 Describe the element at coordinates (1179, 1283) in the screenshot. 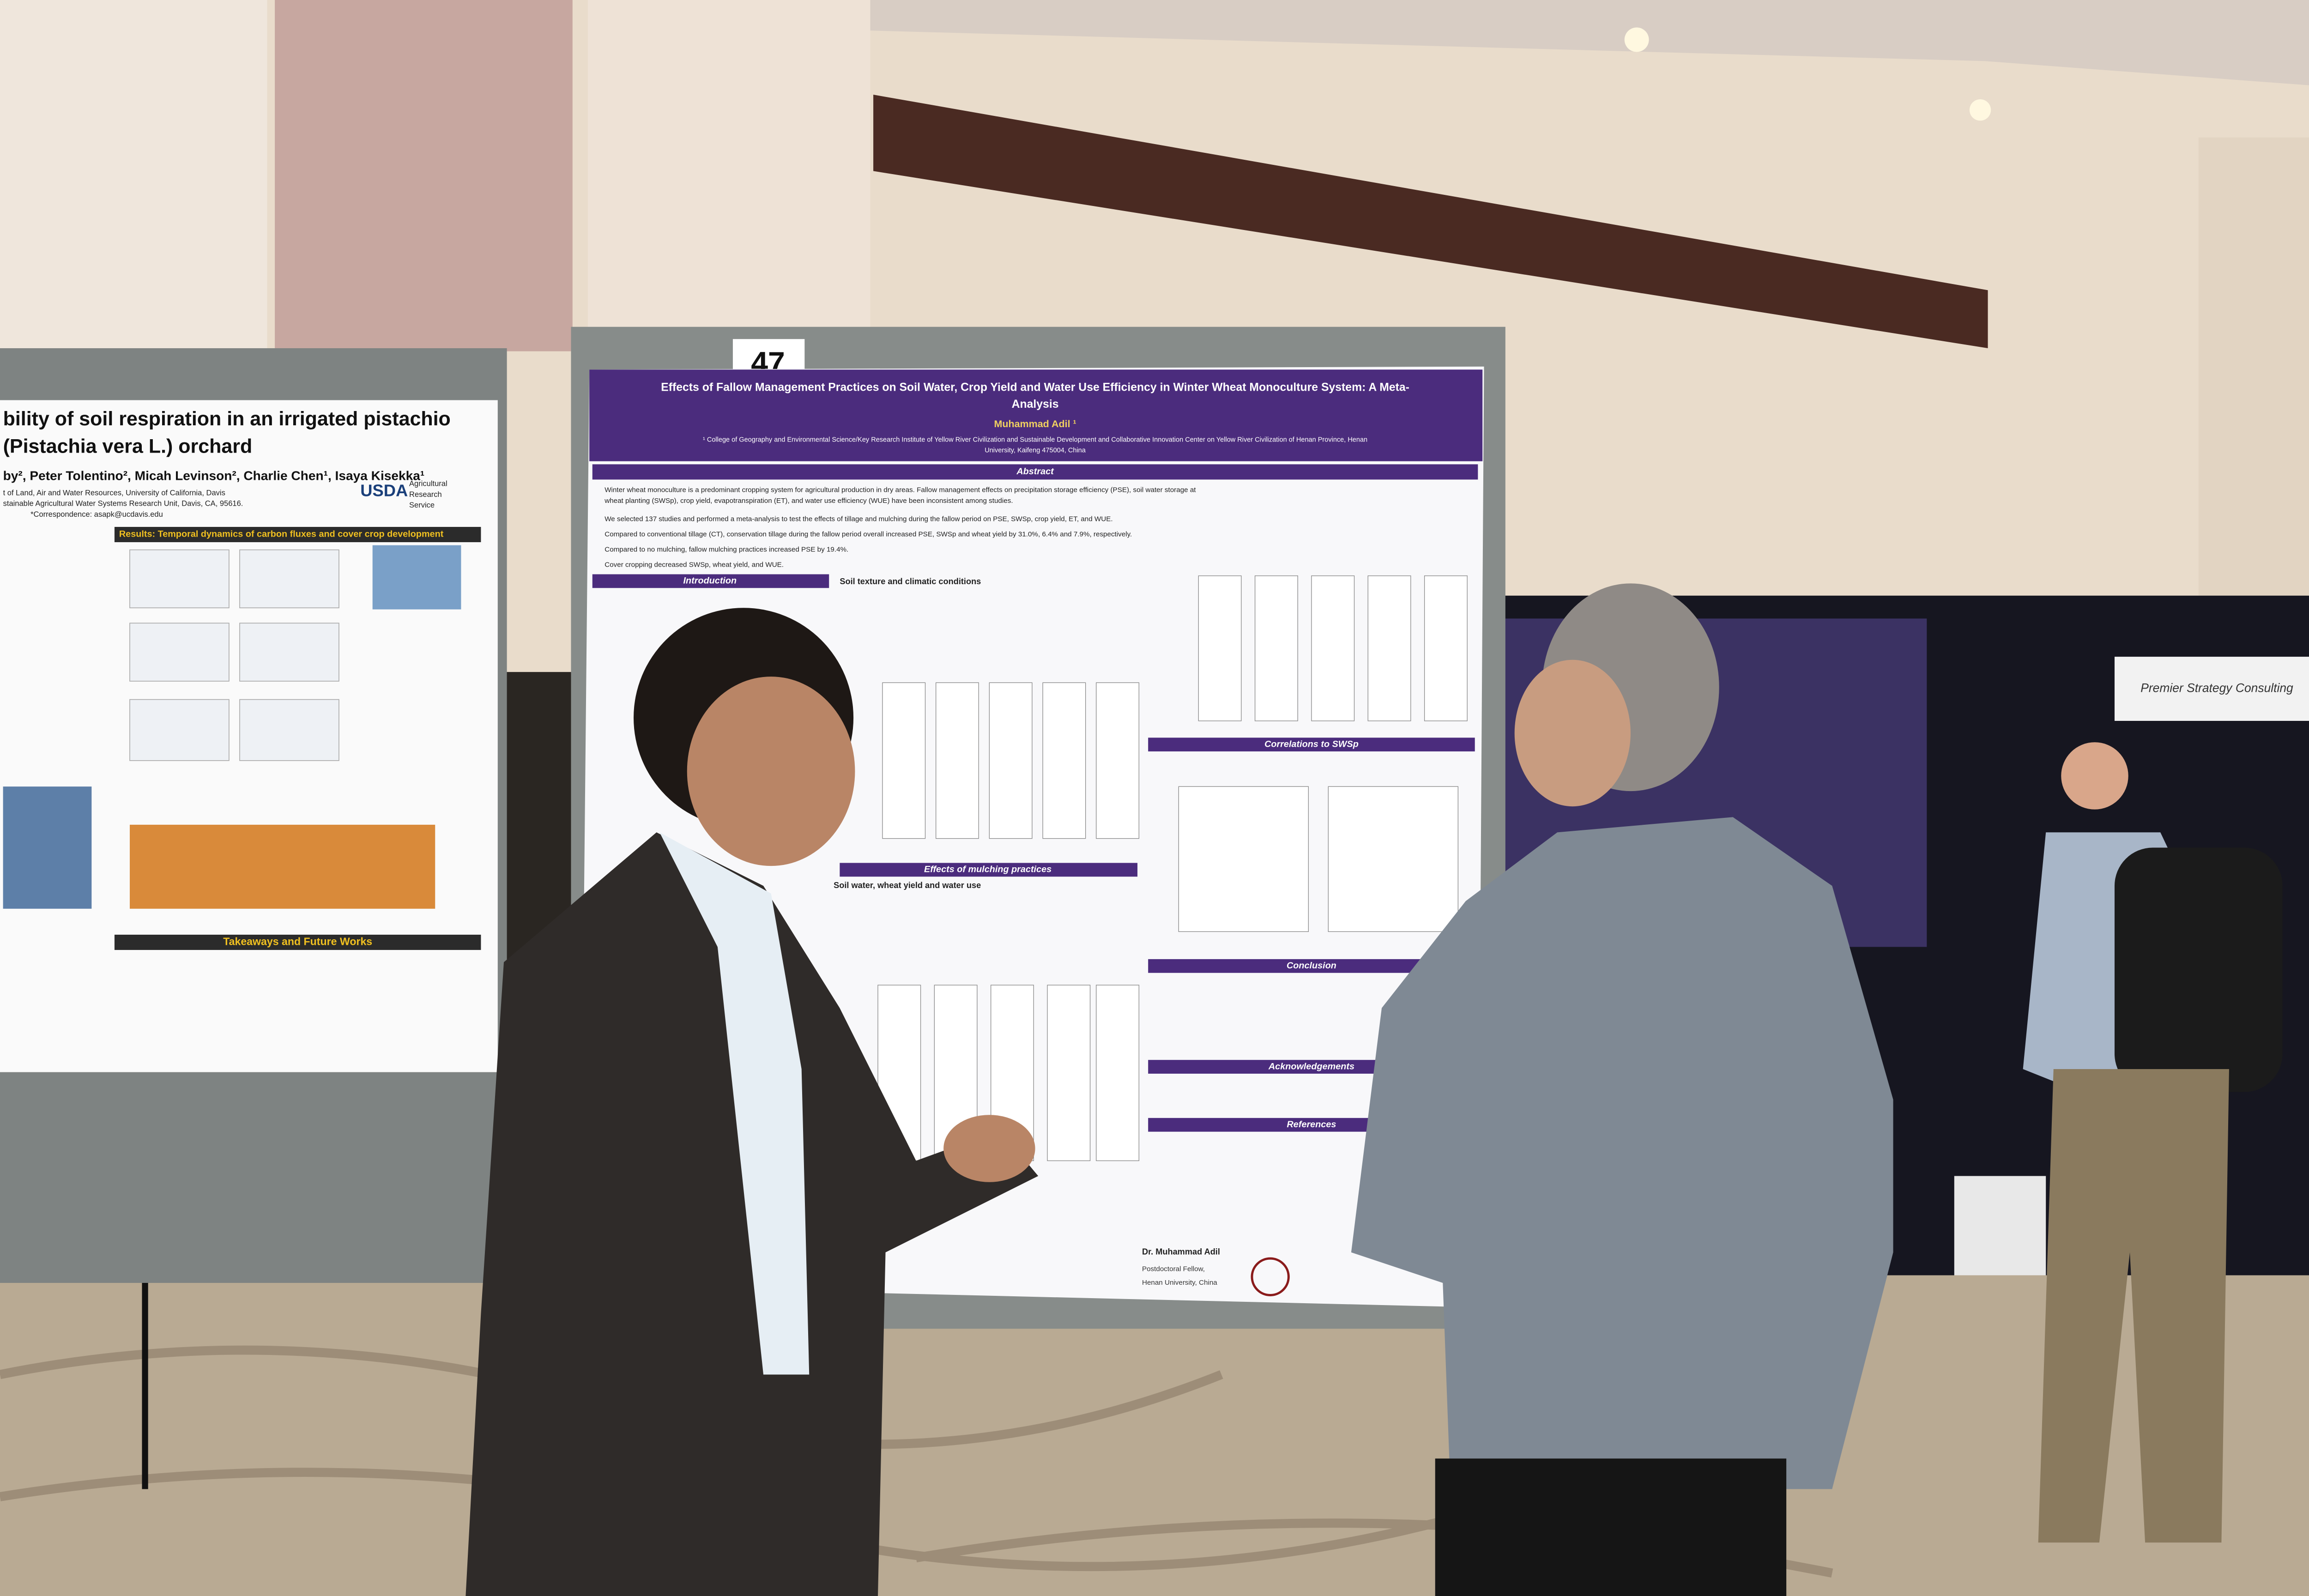

I see `contact: Henan University, China` at that location.